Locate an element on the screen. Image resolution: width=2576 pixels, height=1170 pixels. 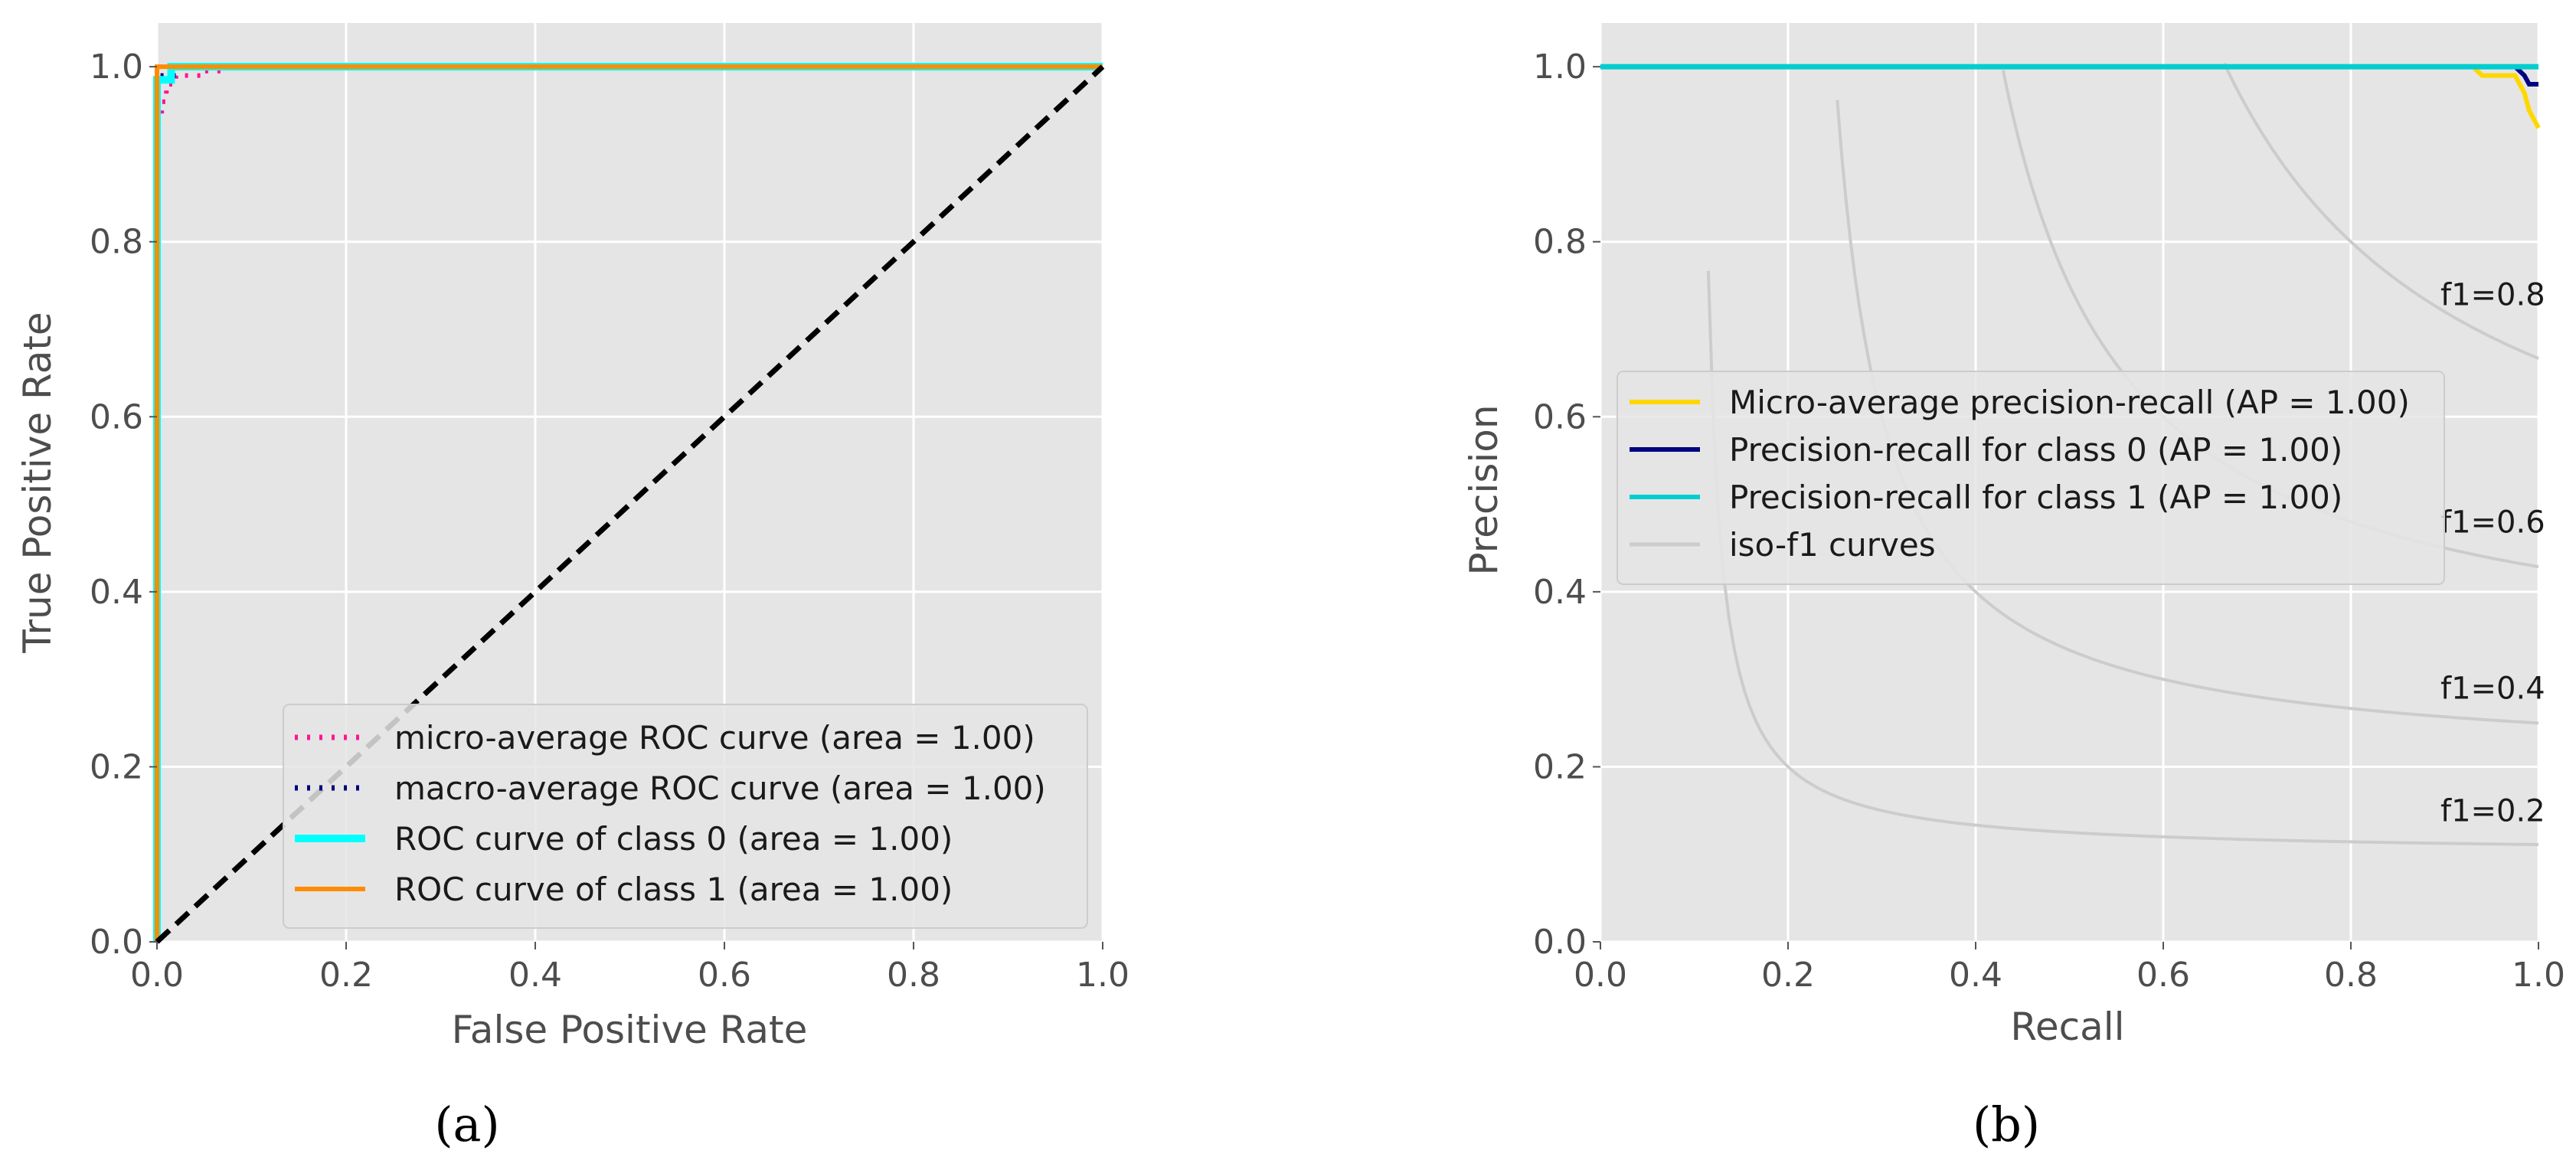
roc-x-tick-label: 0.2 is located at coordinates (346, 975).